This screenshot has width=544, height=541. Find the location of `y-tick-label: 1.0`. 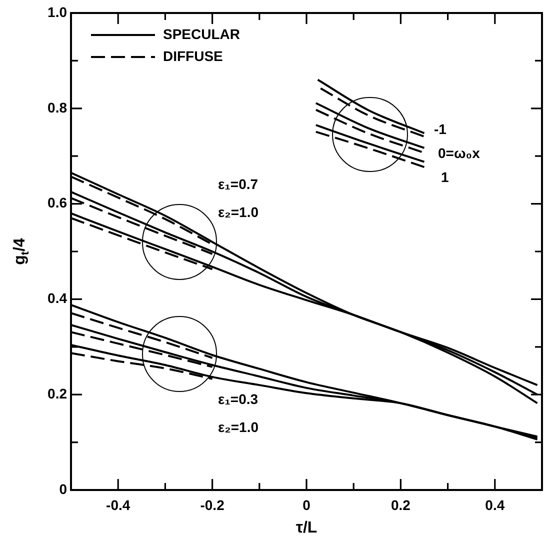

y-tick-label: 1.0 is located at coordinates (58, 12).